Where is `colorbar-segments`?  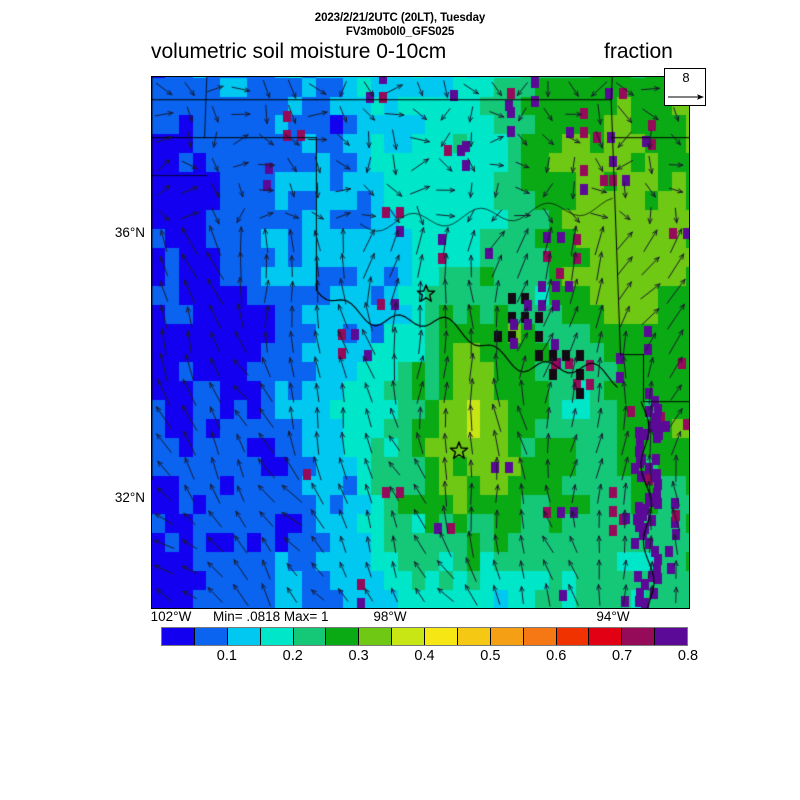 colorbar-segments is located at coordinates (424, 636).